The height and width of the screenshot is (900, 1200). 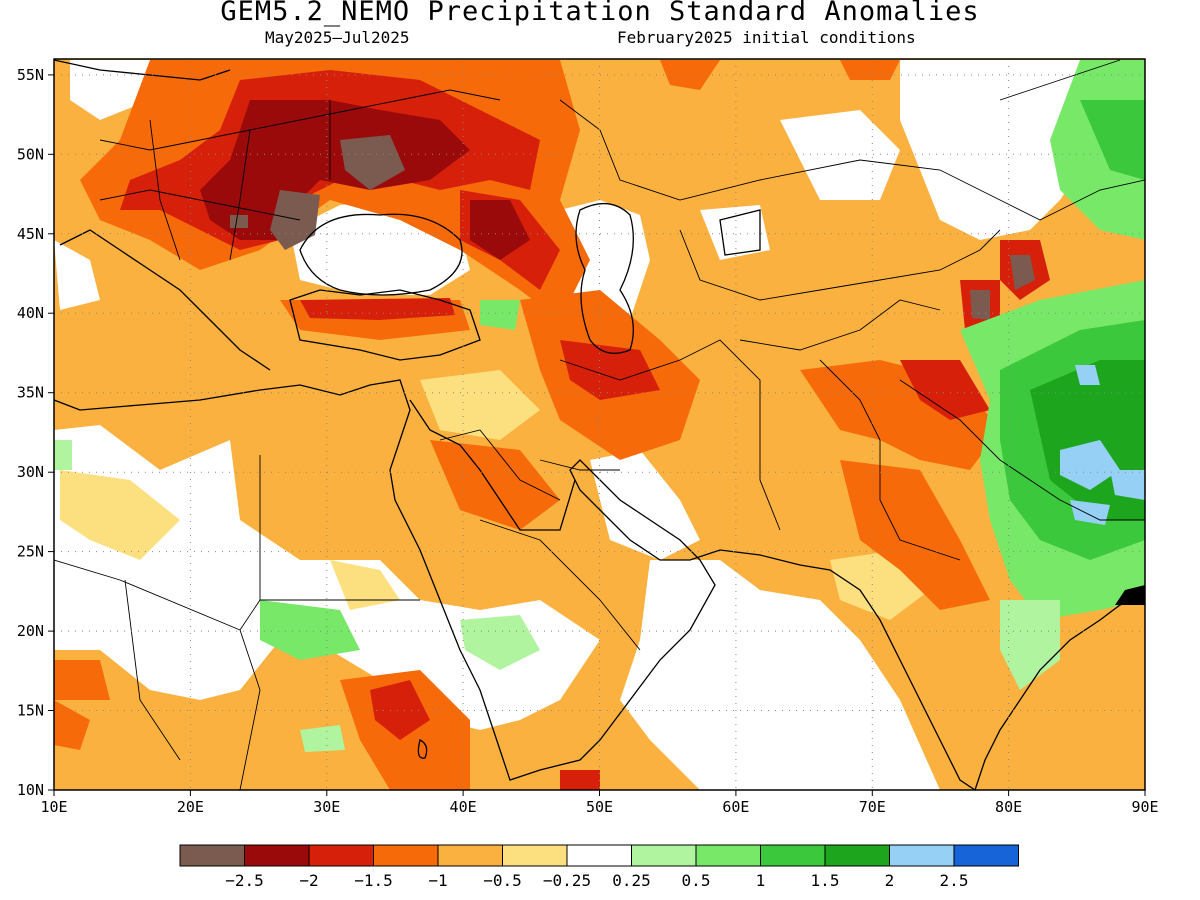 What do you see at coordinates (30, 234) in the screenshot?
I see `y-tick-label: 45N` at bounding box center [30, 234].